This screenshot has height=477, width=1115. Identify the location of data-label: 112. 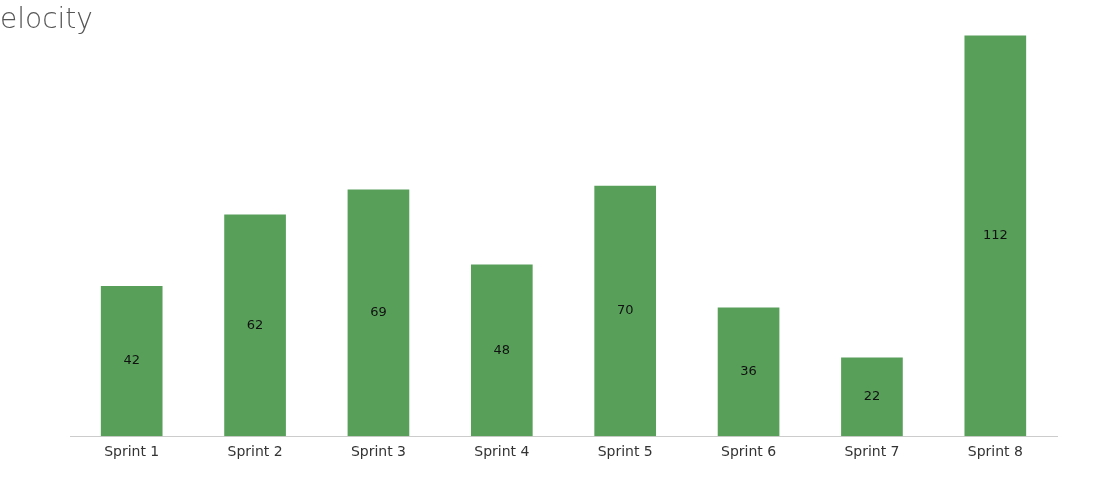
(995, 235).